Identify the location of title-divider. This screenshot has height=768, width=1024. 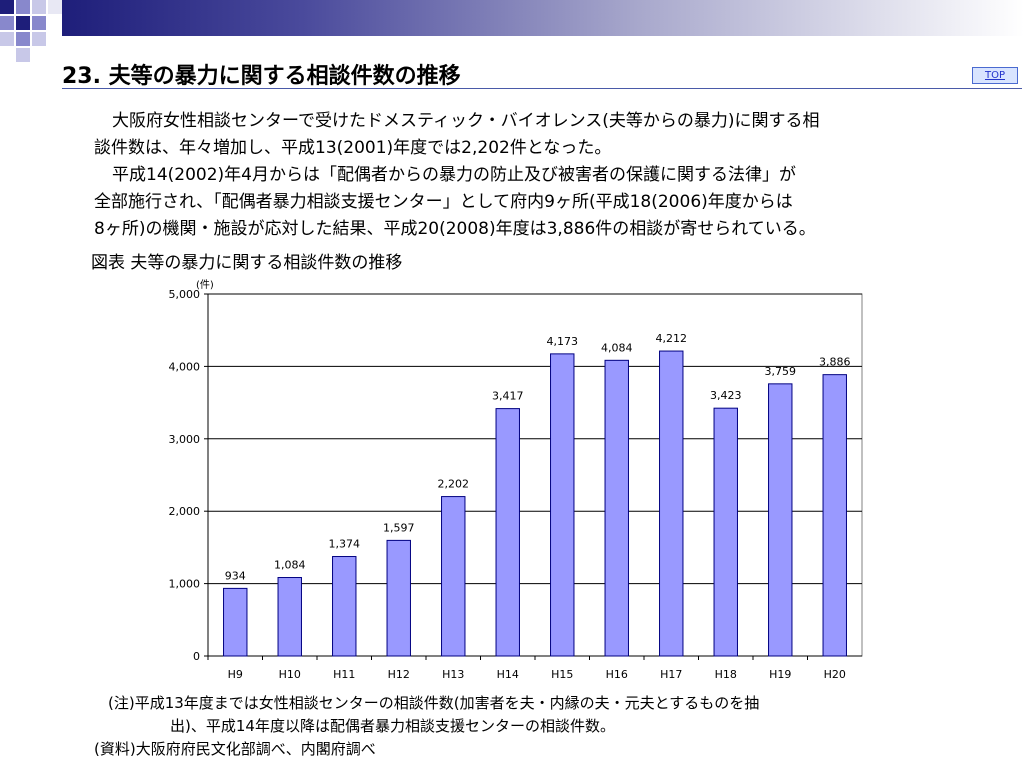
(542, 88).